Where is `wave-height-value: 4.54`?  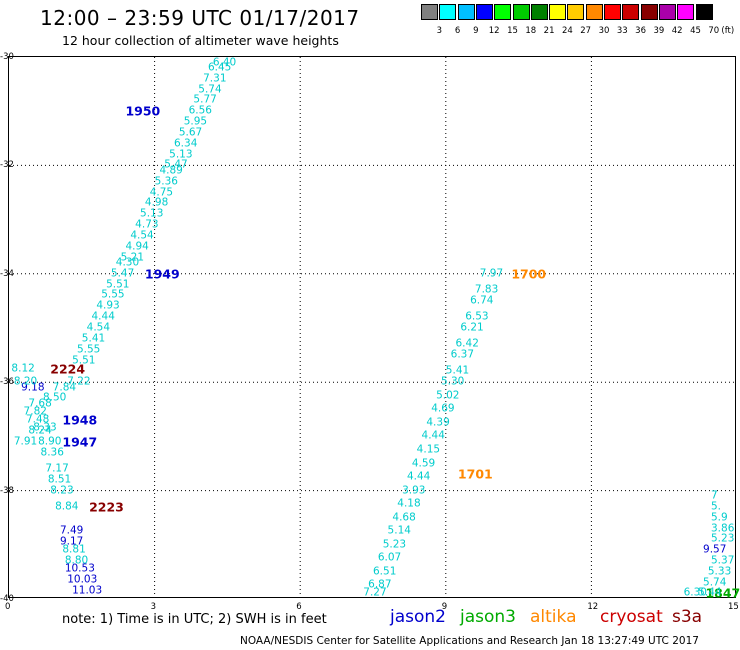
wave-height-value: 4.54 is located at coordinates (98, 327).